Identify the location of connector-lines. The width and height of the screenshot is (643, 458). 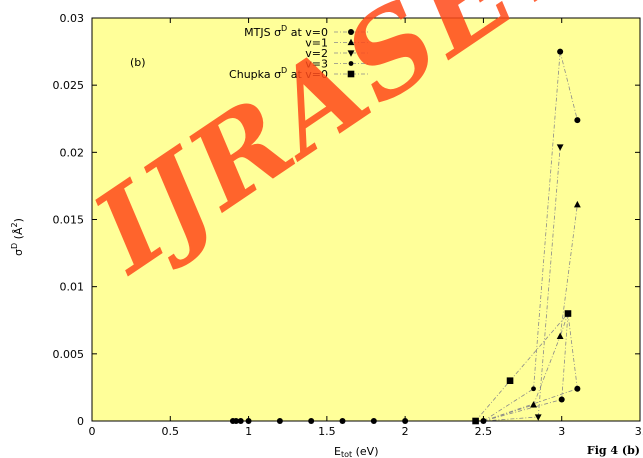
(526, 236).